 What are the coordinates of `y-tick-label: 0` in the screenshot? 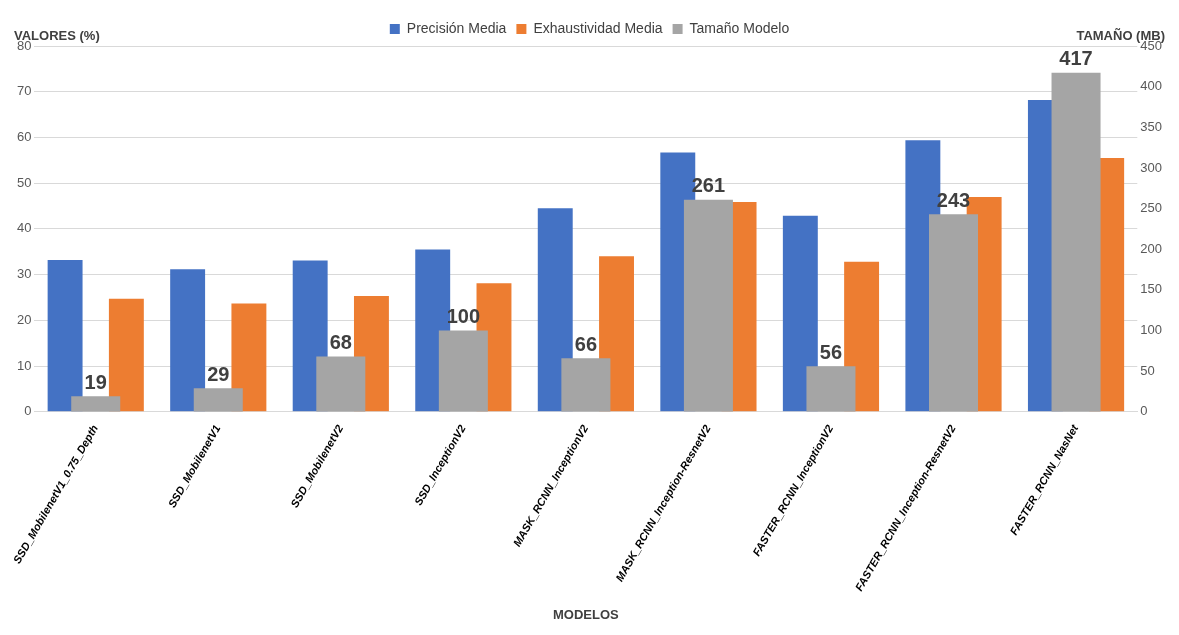 It's located at (28, 411).